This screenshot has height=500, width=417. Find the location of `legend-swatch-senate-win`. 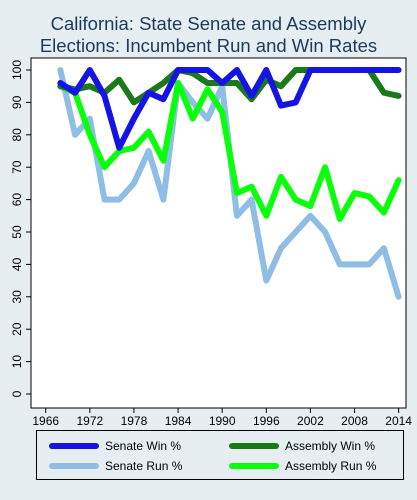

legend-swatch-senate-win is located at coordinates (74, 446).